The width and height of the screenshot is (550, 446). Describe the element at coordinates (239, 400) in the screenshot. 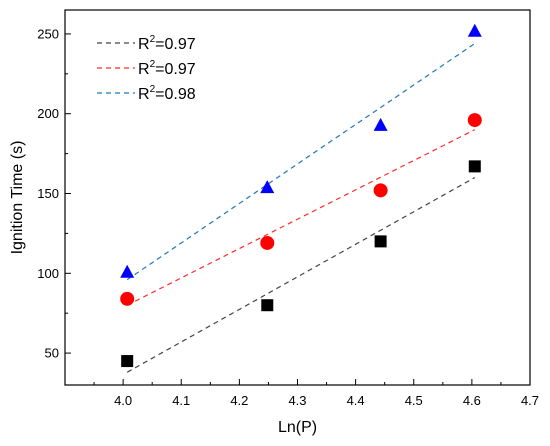

I see `x-tick-label: 4.2` at that location.